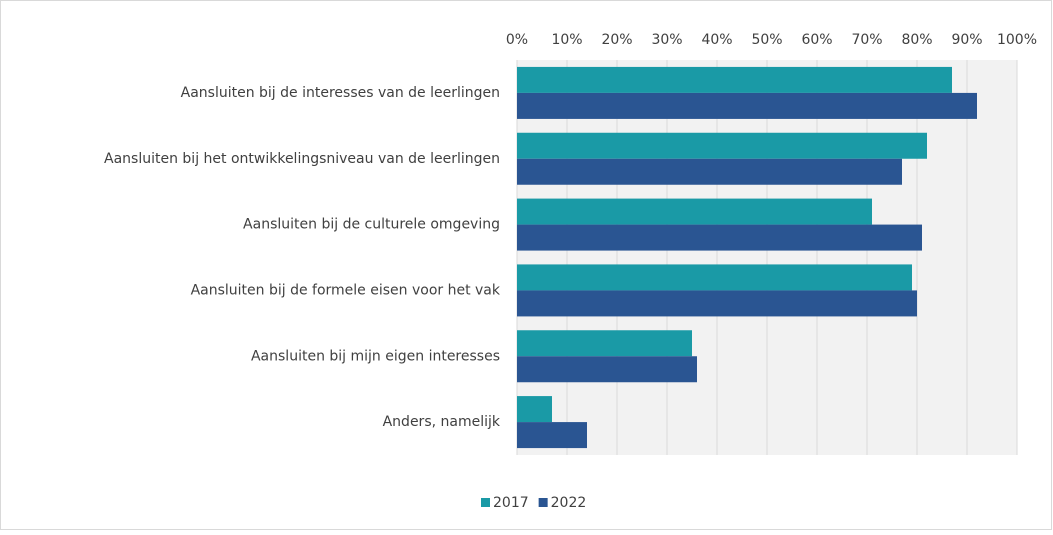 The image size is (1053, 535). What do you see at coordinates (616, 40) in the screenshot?
I see `x-tick-label: 20%` at bounding box center [616, 40].